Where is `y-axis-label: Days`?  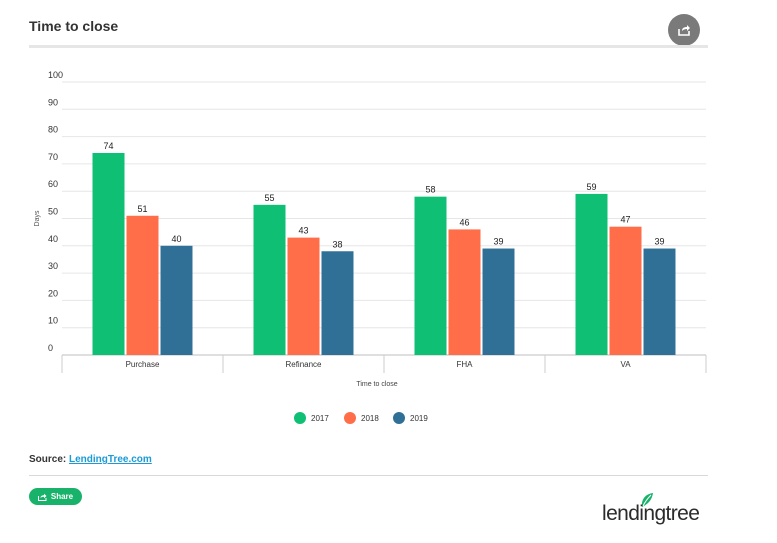
y-axis-label: Days is located at coordinates (37, 218).